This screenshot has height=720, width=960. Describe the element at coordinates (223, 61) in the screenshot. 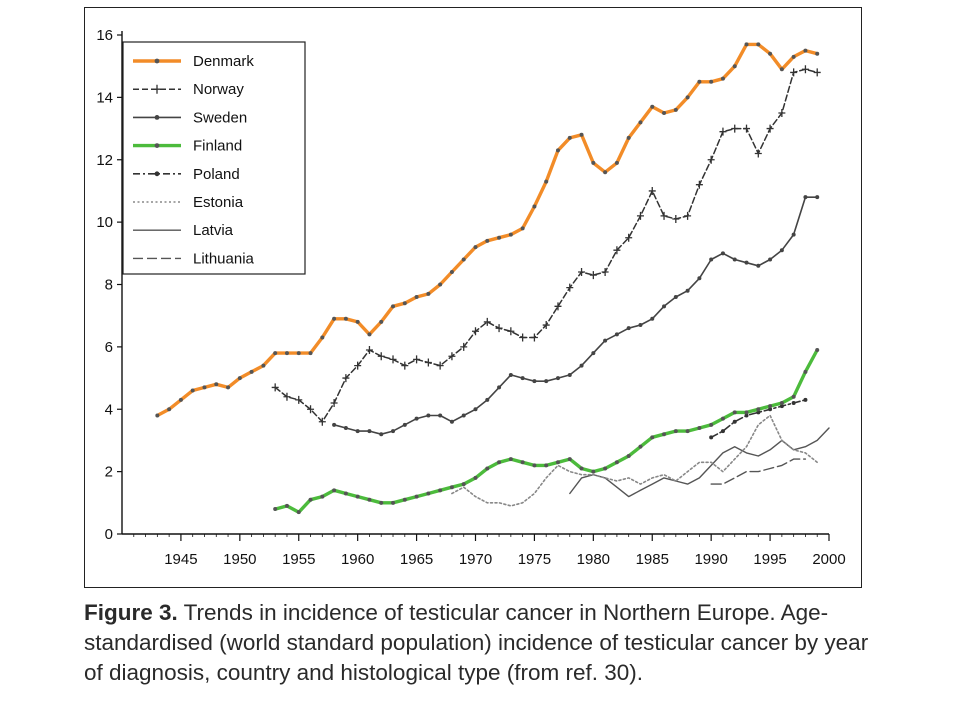

I see `legend-label-denmark: Denmark` at that location.